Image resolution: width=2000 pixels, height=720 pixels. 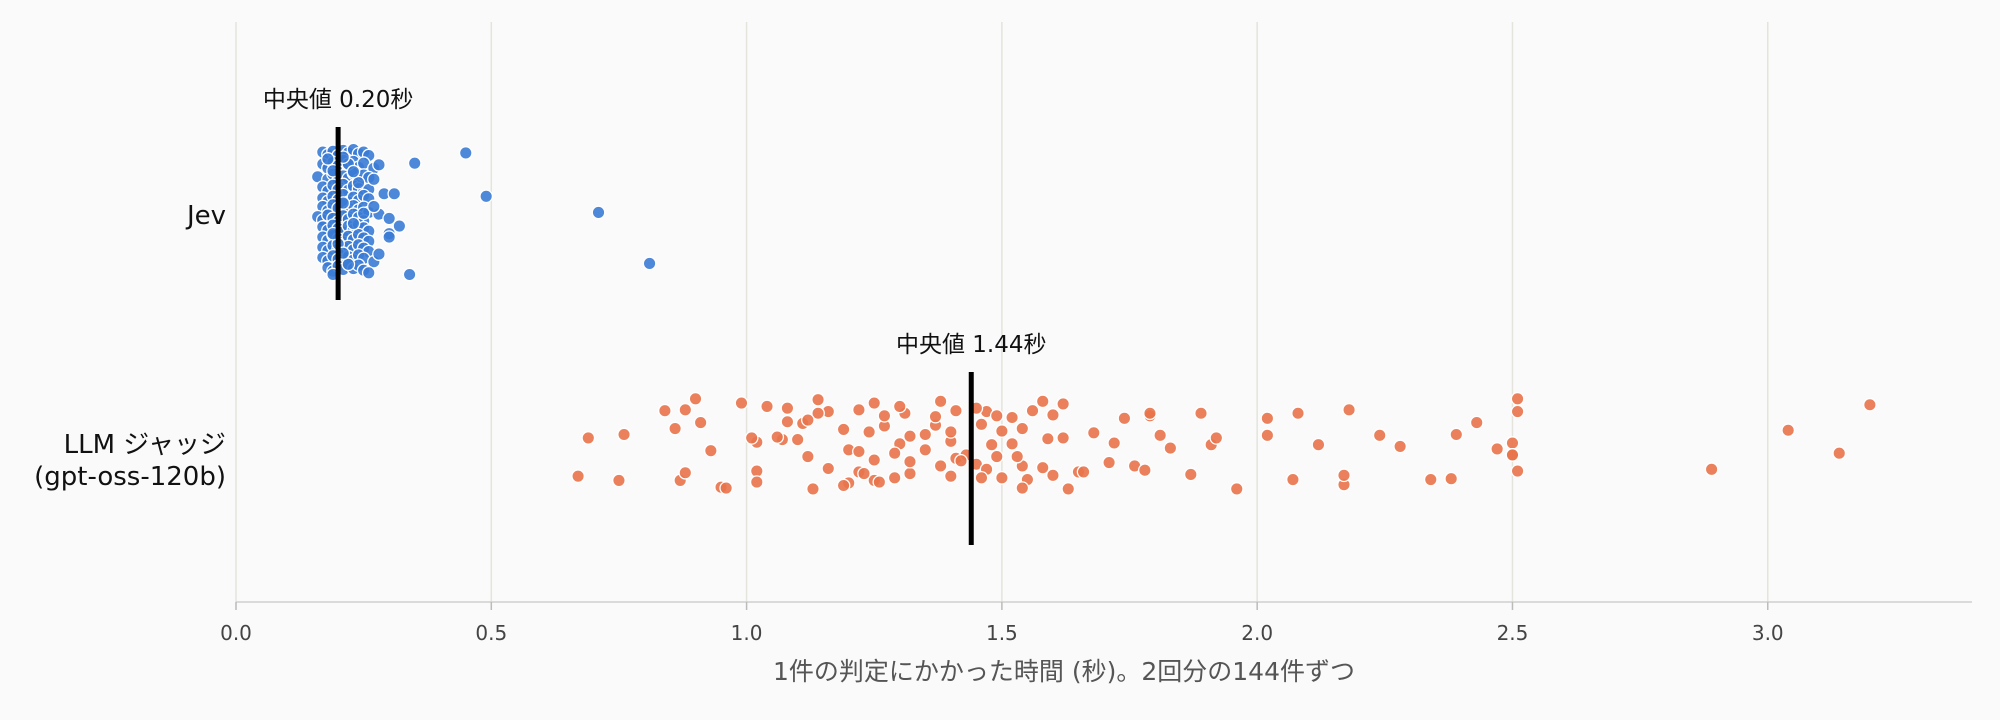 What do you see at coordinates (130, 477) in the screenshot?
I see `y-category-label-line: (gpt-oss-120b)` at bounding box center [130, 477].